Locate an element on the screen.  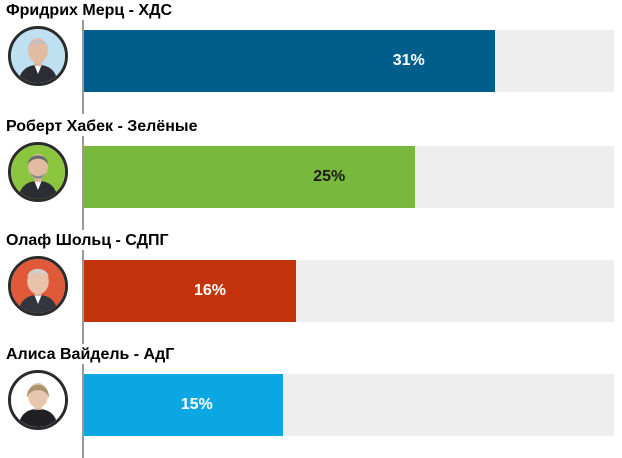
bar-value-label: 25% is located at coordinates (329, 176).